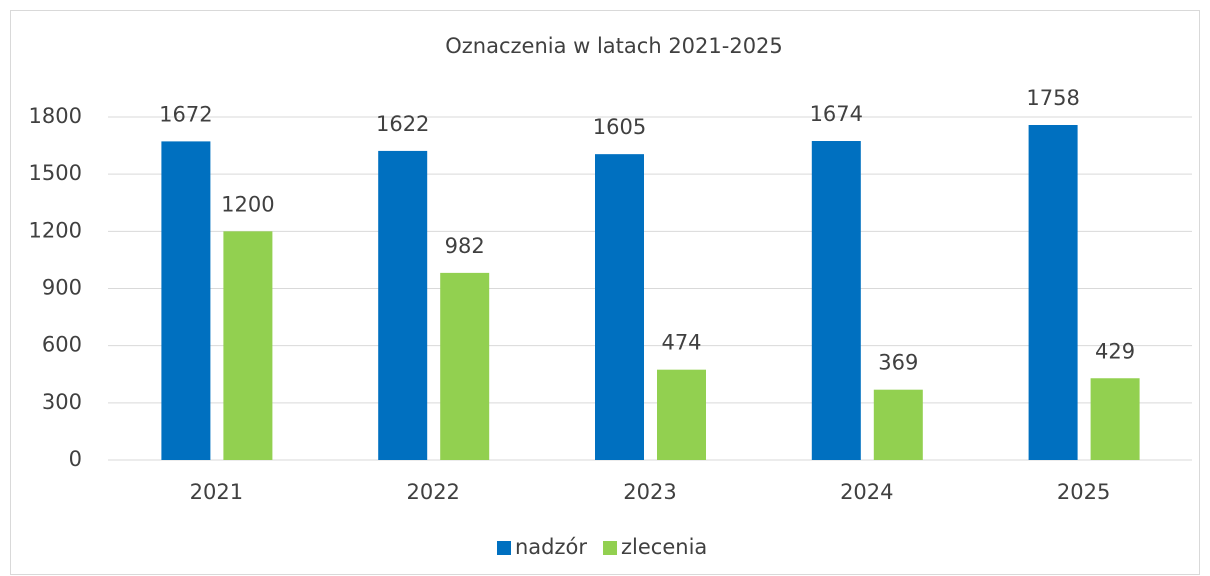 The width and height of the screenshot is (1210, 576). I want to click on data-label: 429, so click(1115, 351).